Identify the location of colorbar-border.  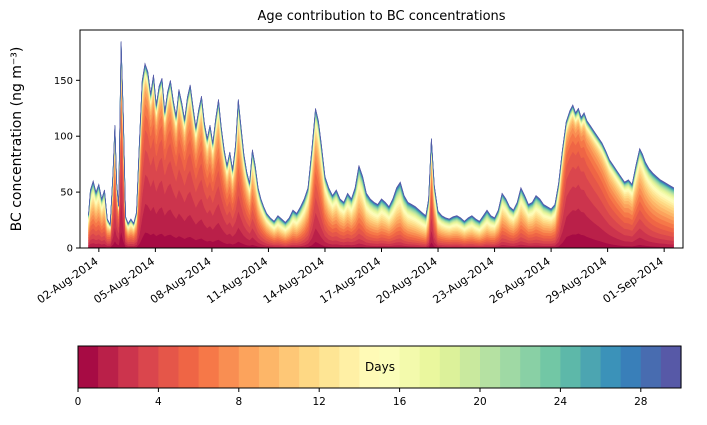
(379, 367).